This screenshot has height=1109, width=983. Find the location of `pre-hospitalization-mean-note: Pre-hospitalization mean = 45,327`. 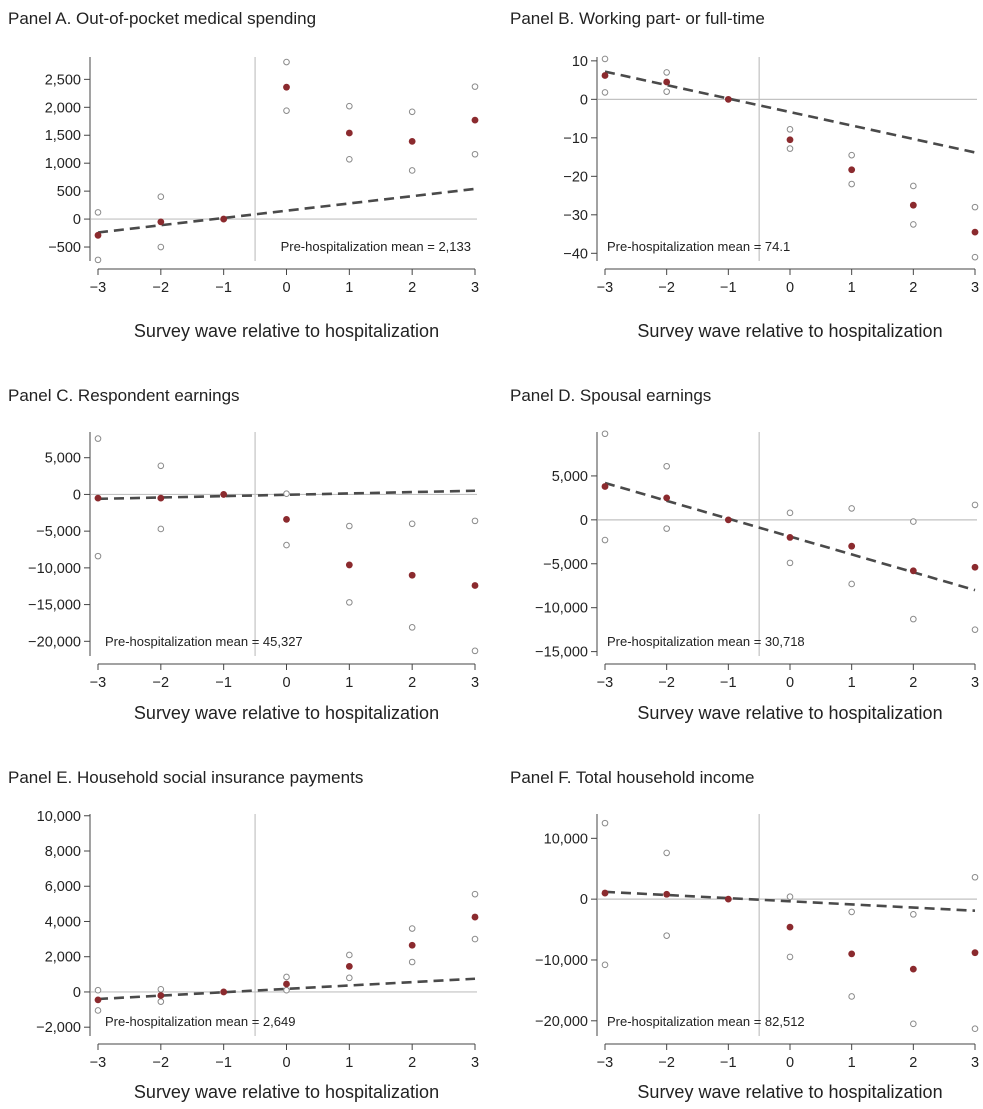

pre-hospitalization-mean-note: Pre-hospitalization mean = 45,327 is located at coordinates (204, 641).